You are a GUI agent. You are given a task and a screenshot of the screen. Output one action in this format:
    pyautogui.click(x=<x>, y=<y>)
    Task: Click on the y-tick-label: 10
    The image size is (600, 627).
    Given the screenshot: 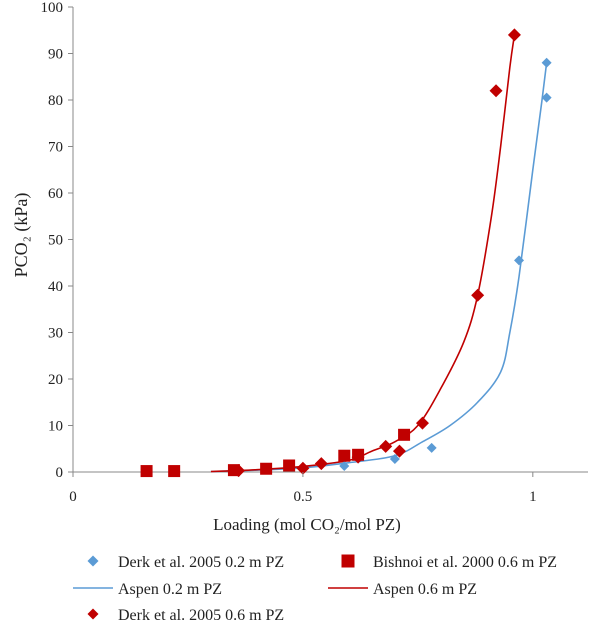 What is the action you would take?
    pyautogui.click(x=55, y=427)
    